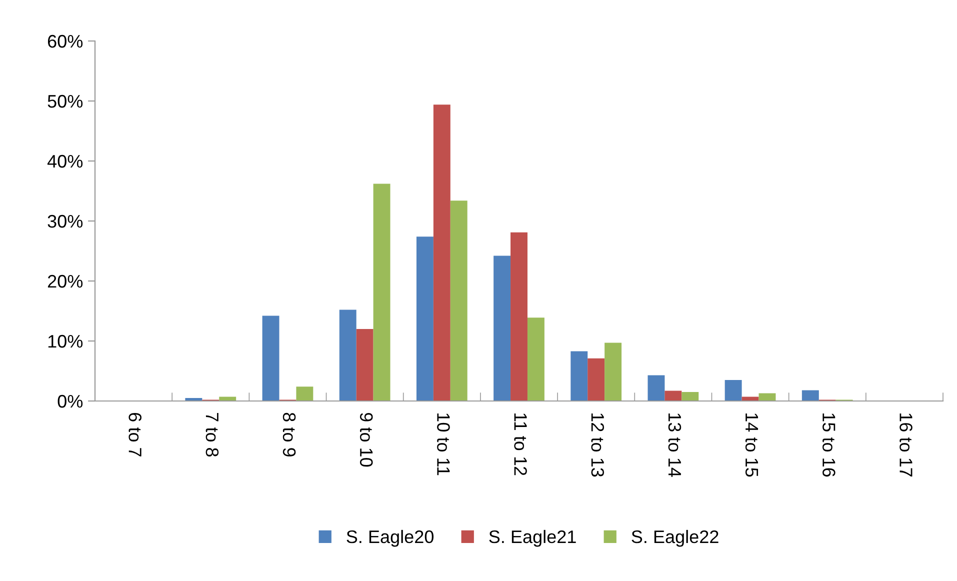 The width and height of the screenshot is (957, 581). What do you see at coordinates (65, 281) in the screenshot?
I see `y-tick-label: 20%` at bounding box center [65, 281].